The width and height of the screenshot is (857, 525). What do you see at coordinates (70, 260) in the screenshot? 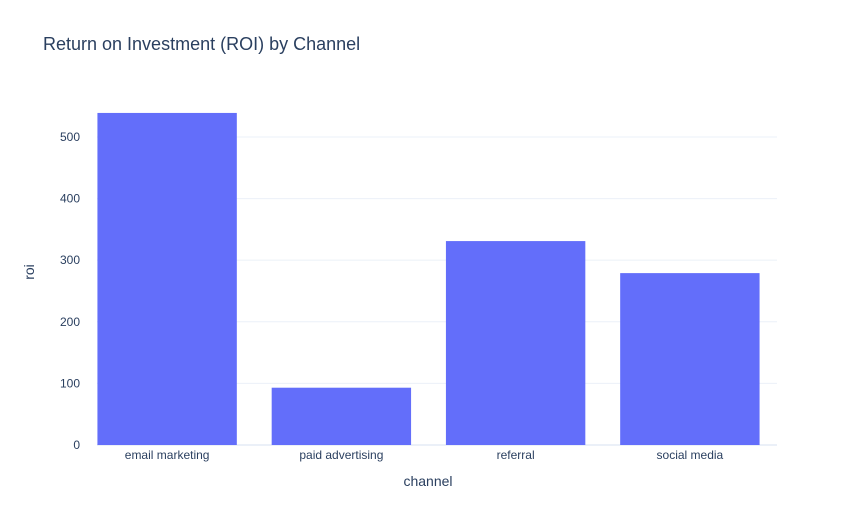
I see `y-tick-label: 300` at bounding box center [70, 260].